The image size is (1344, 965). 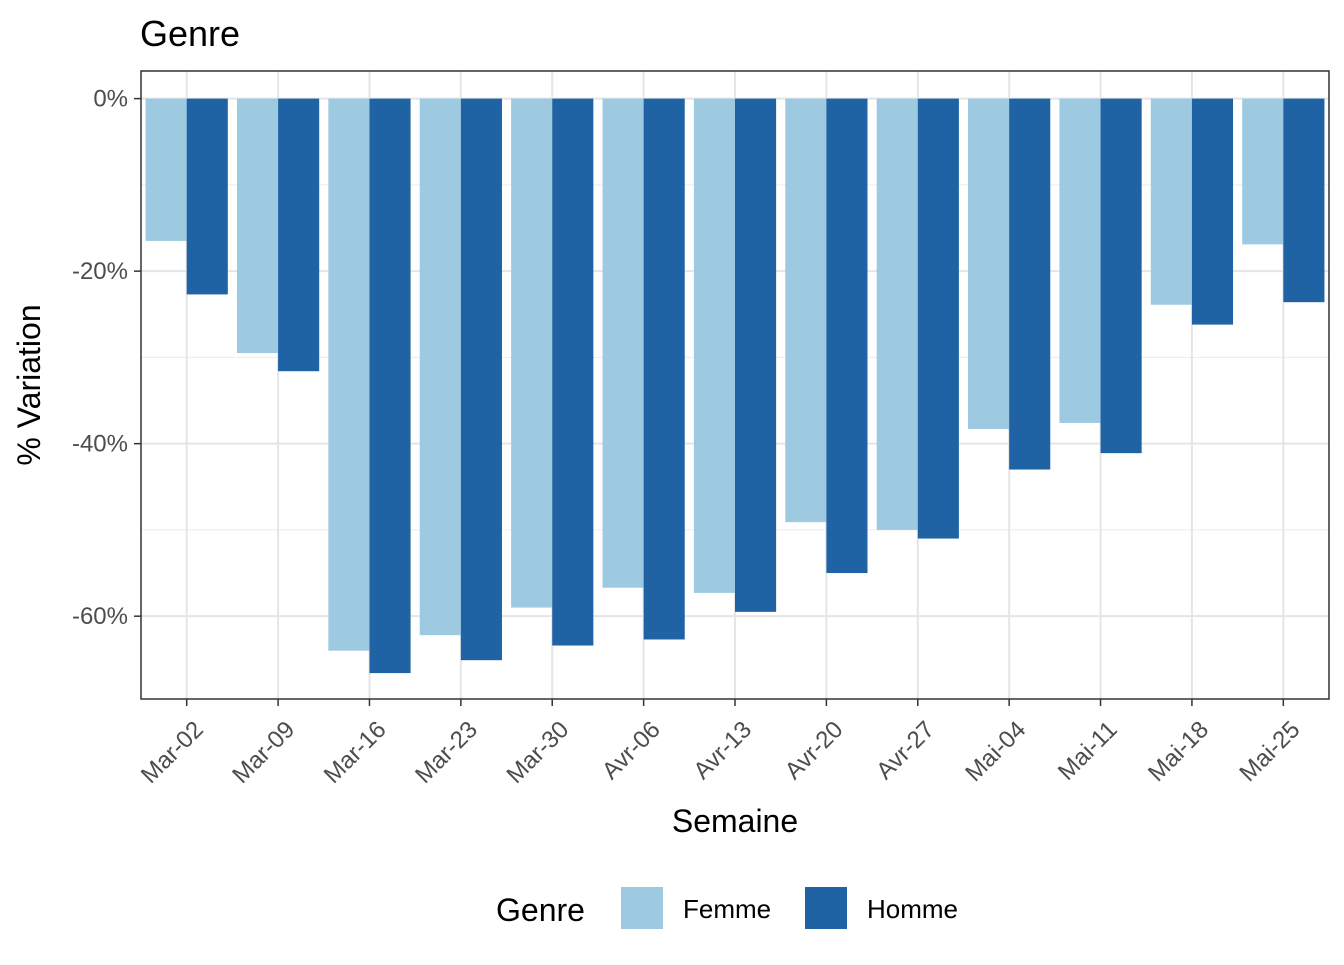 I want to click on y-tick-label: -40%, so click(x=100, y=444).